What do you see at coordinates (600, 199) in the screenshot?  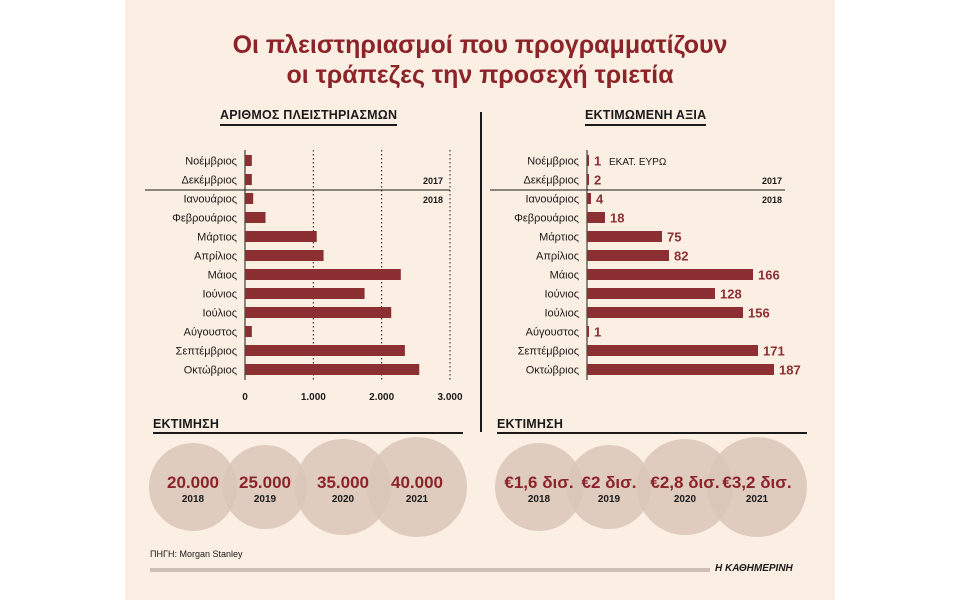 I see `right-bar-value: 4` at bounding box center [600, 199].